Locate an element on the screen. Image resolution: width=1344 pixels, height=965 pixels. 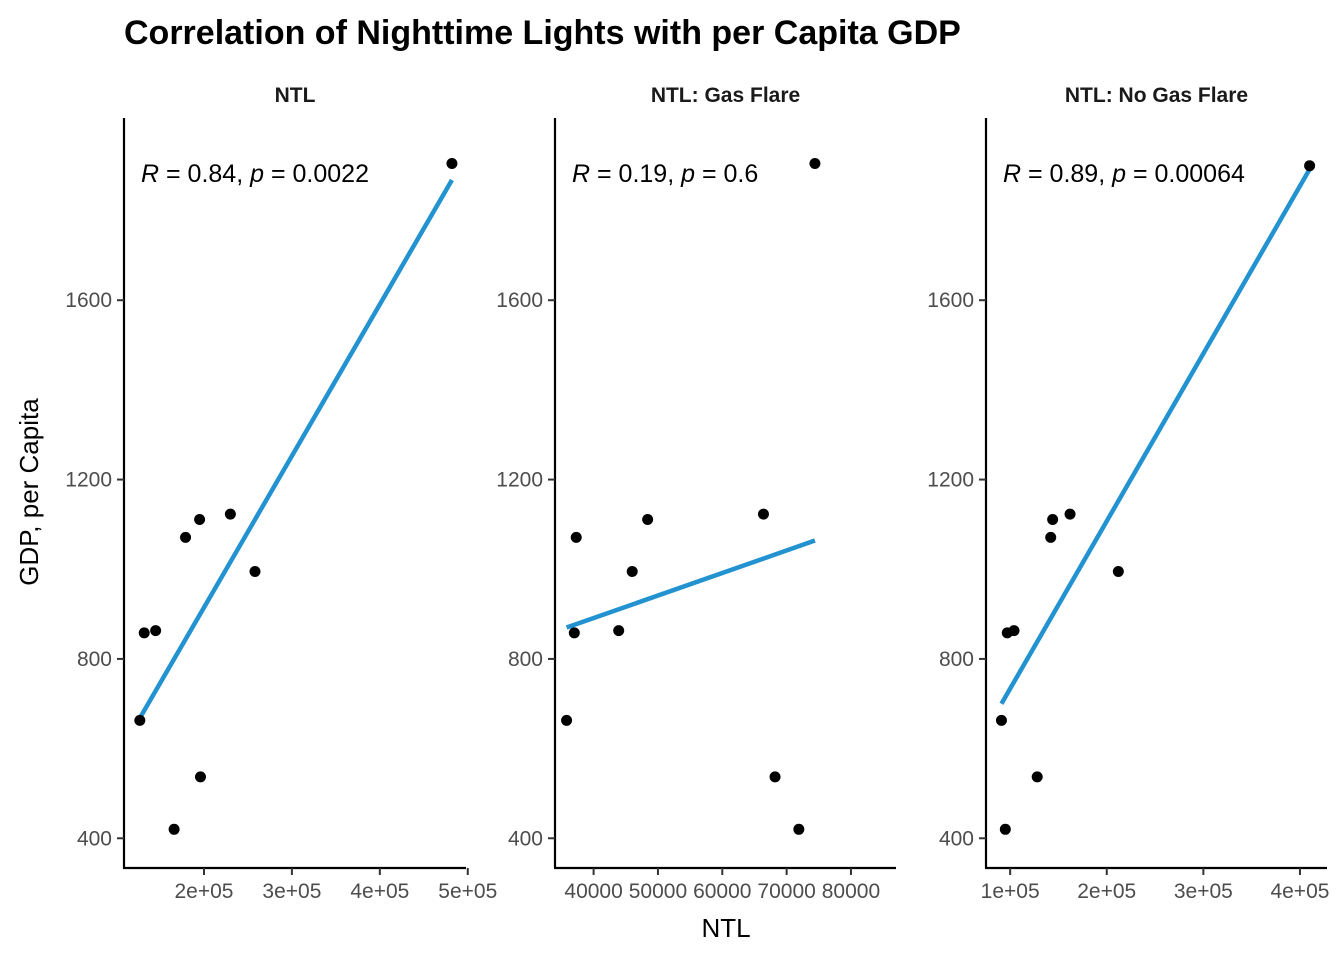
correlation-stat-label: R = 0.89, p = 0.00064 is located at coordinates (1124, 174).